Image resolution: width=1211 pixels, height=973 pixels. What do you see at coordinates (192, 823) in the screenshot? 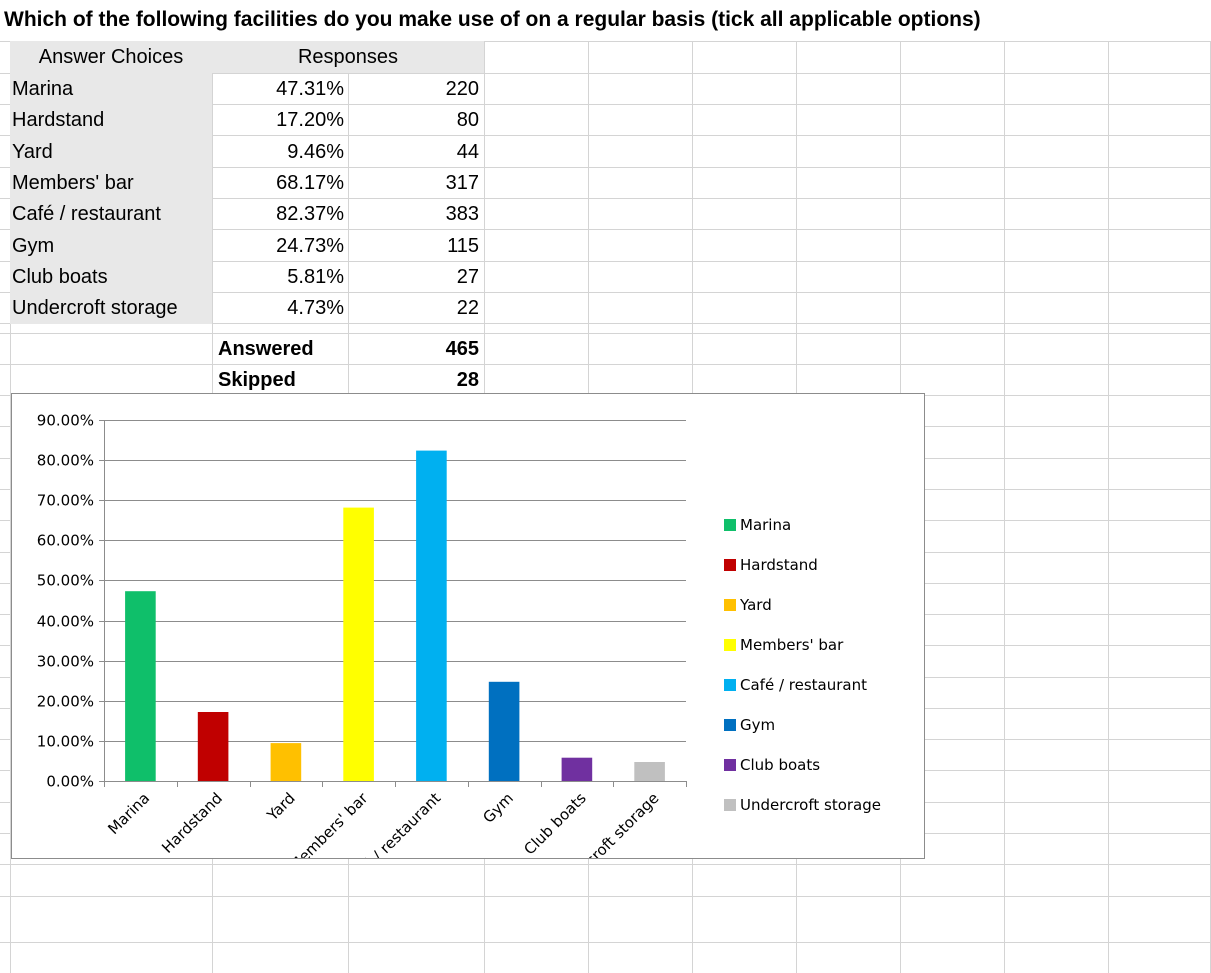
I see `x-category-label: Hardstand` at bounding box center [192, 823].